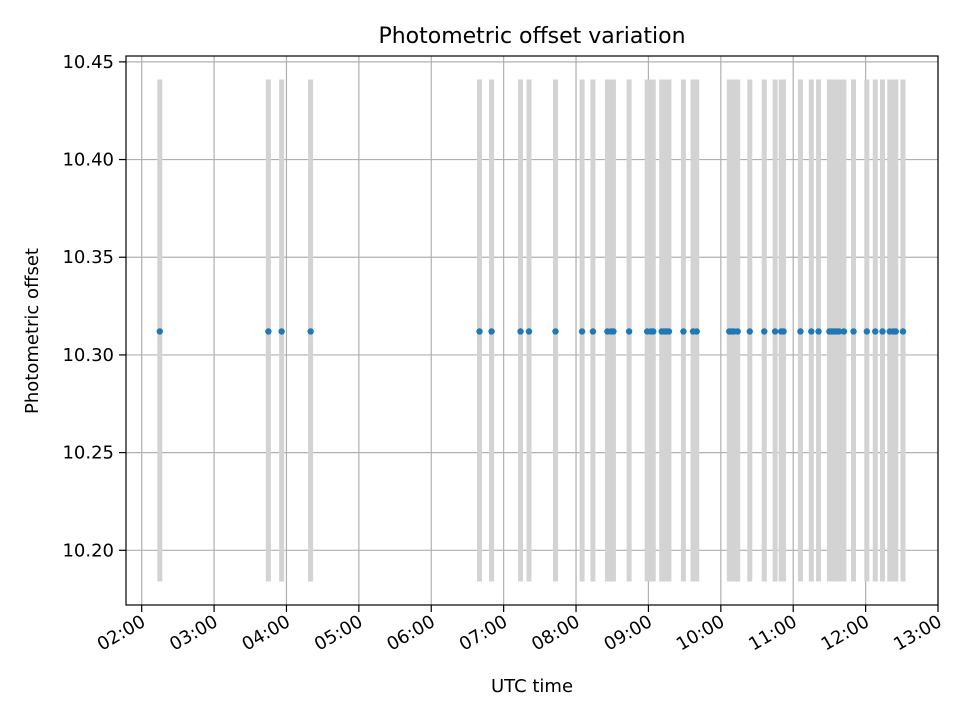 The height and width of the screenshot is (720, 960). I want to click on y-axis-label: Photometric offset, so click(32, 331).